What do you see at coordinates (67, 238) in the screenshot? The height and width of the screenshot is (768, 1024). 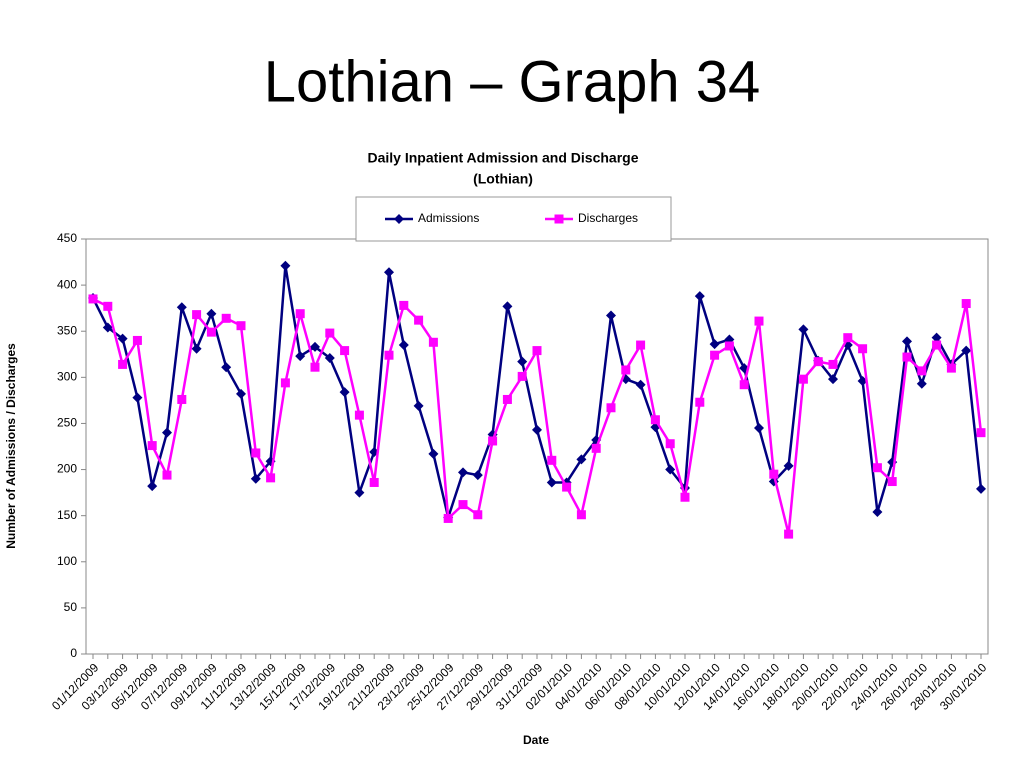 I see `y-tick-label: 450` at bounding box center [67, 238].